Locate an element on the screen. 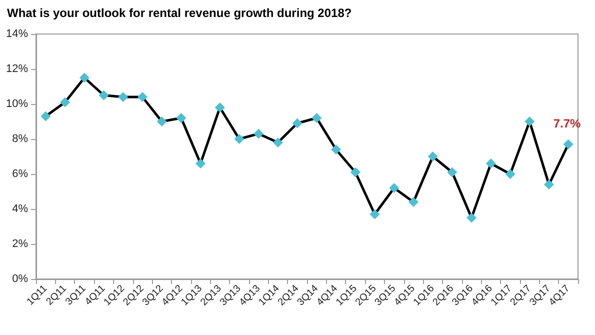 The height and width of the screenshot is (335, 595). y-tick-label: 2% is located at coordinates (20, 244).